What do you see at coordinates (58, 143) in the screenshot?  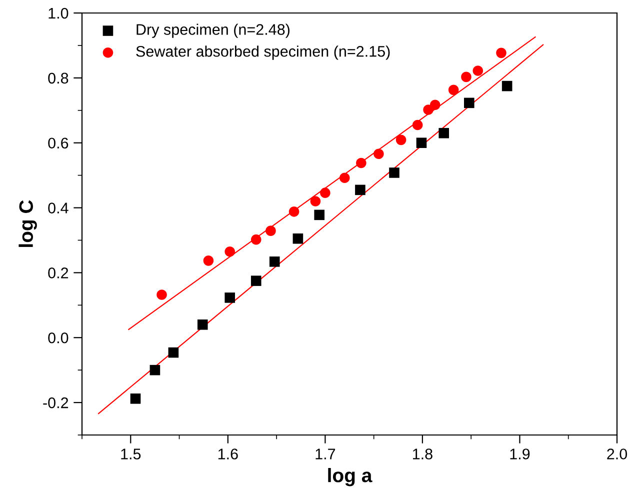 I see `y-tick-label: 0.6` at bounding box center [58, 143].